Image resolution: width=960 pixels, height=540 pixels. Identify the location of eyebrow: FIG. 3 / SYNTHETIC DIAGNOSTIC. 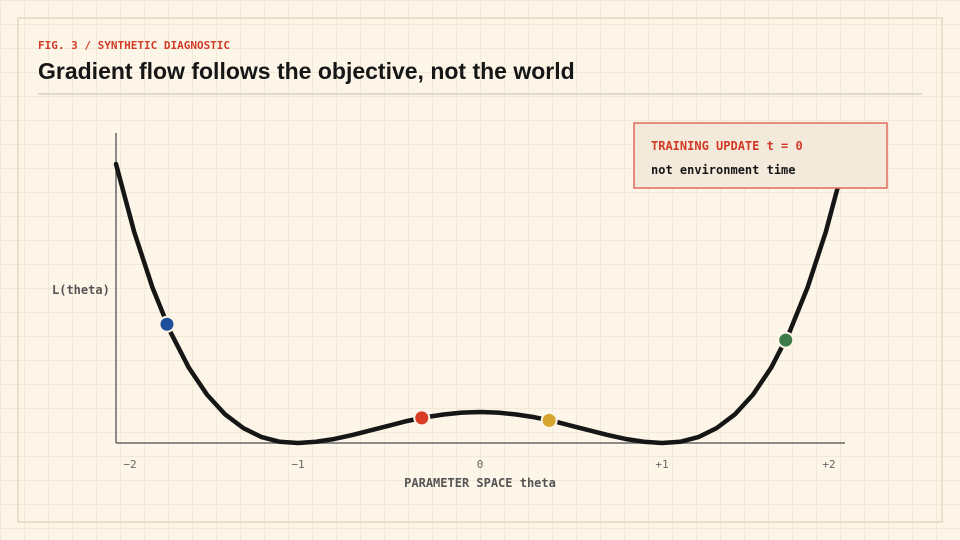
(134, 45).